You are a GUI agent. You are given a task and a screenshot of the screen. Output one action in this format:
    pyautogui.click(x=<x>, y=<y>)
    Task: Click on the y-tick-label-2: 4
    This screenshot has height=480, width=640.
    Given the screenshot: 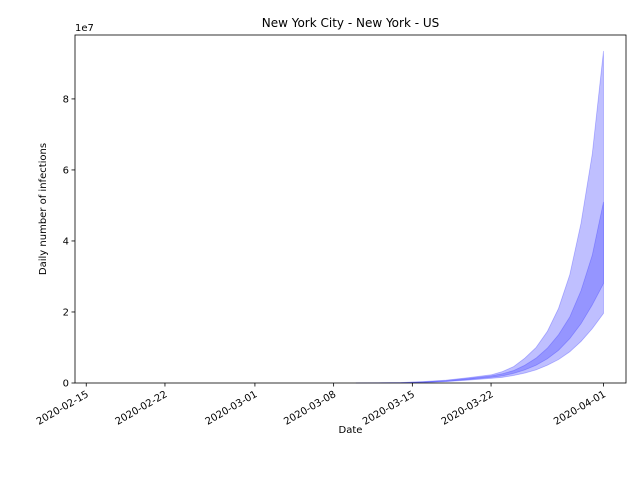 What is the action you would take?
    pyautogui.click(x=66, y=241)
    